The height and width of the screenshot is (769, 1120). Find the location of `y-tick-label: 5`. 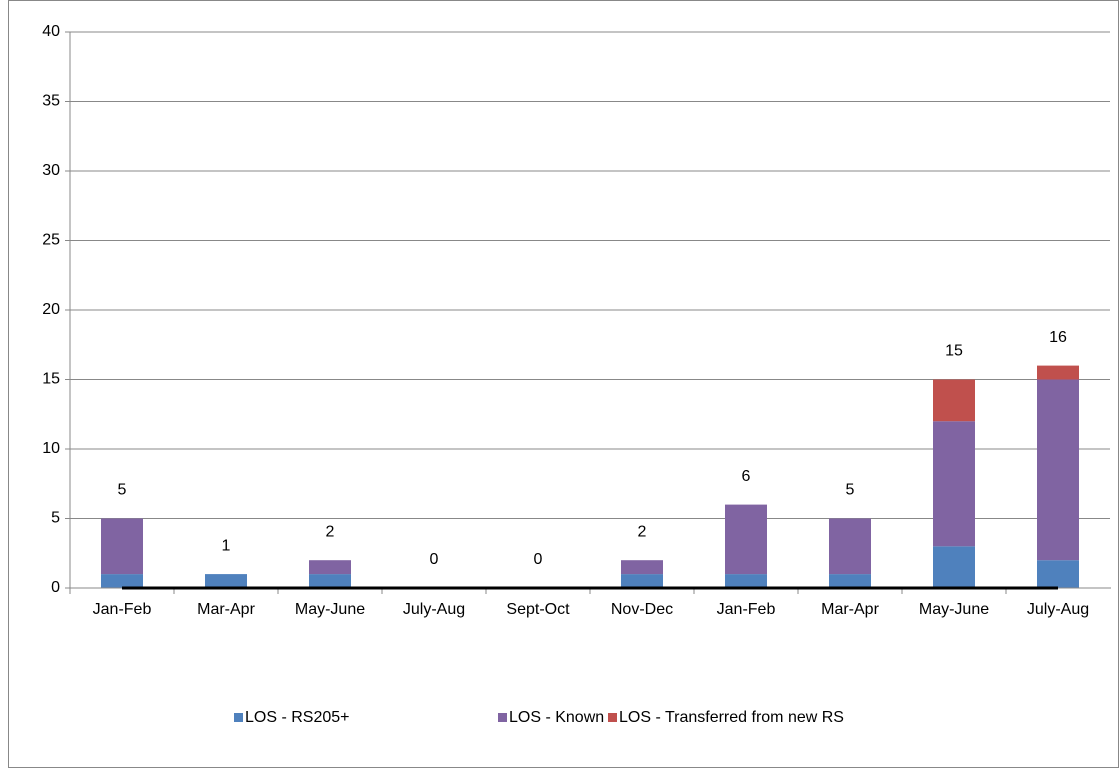

y-tick-label: 5 is located at coordinates (55, 518).